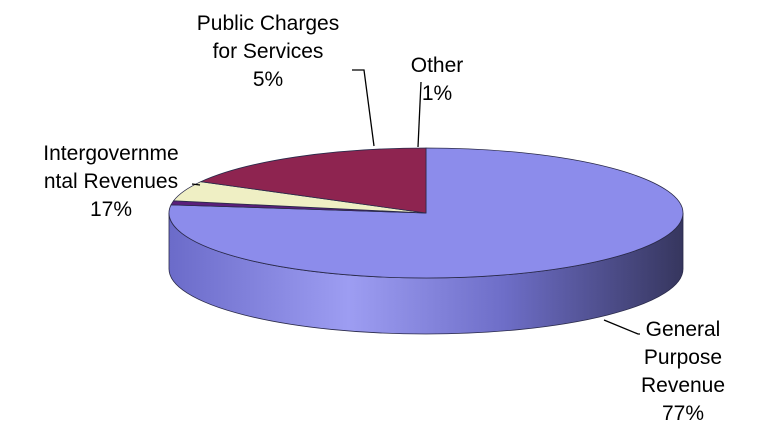  I want to click on slice-name-line: Public Charges, so click(268, 23).